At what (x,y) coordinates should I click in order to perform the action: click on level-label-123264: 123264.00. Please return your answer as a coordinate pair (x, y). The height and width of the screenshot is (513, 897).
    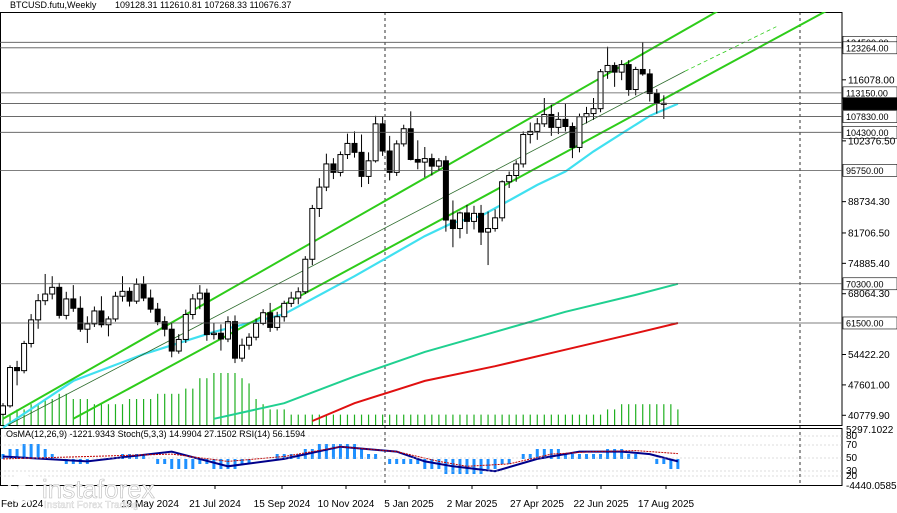
    Looking at the image, I should click on (869, 48).